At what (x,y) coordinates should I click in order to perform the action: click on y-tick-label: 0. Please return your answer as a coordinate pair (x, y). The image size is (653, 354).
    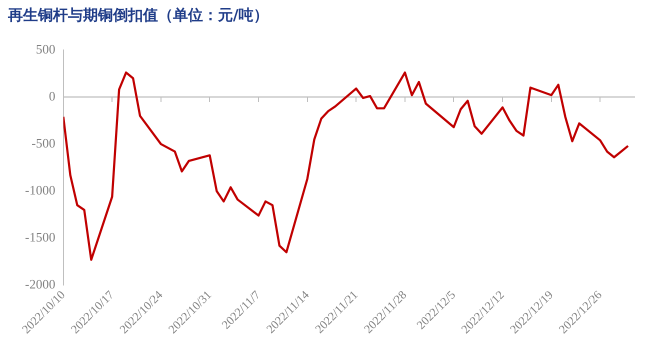
    Looking at the image, I should click on (52, 96).